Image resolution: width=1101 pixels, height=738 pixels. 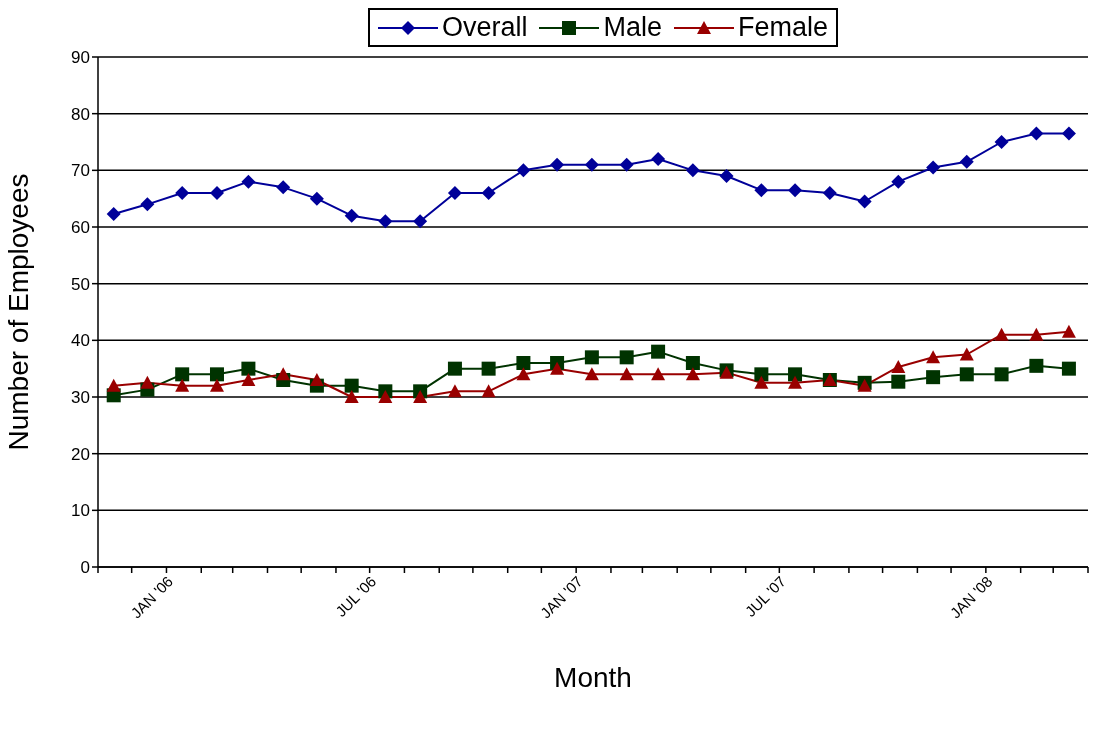 I want to click on y-tick-label: 20, so click(x=80, y=454).